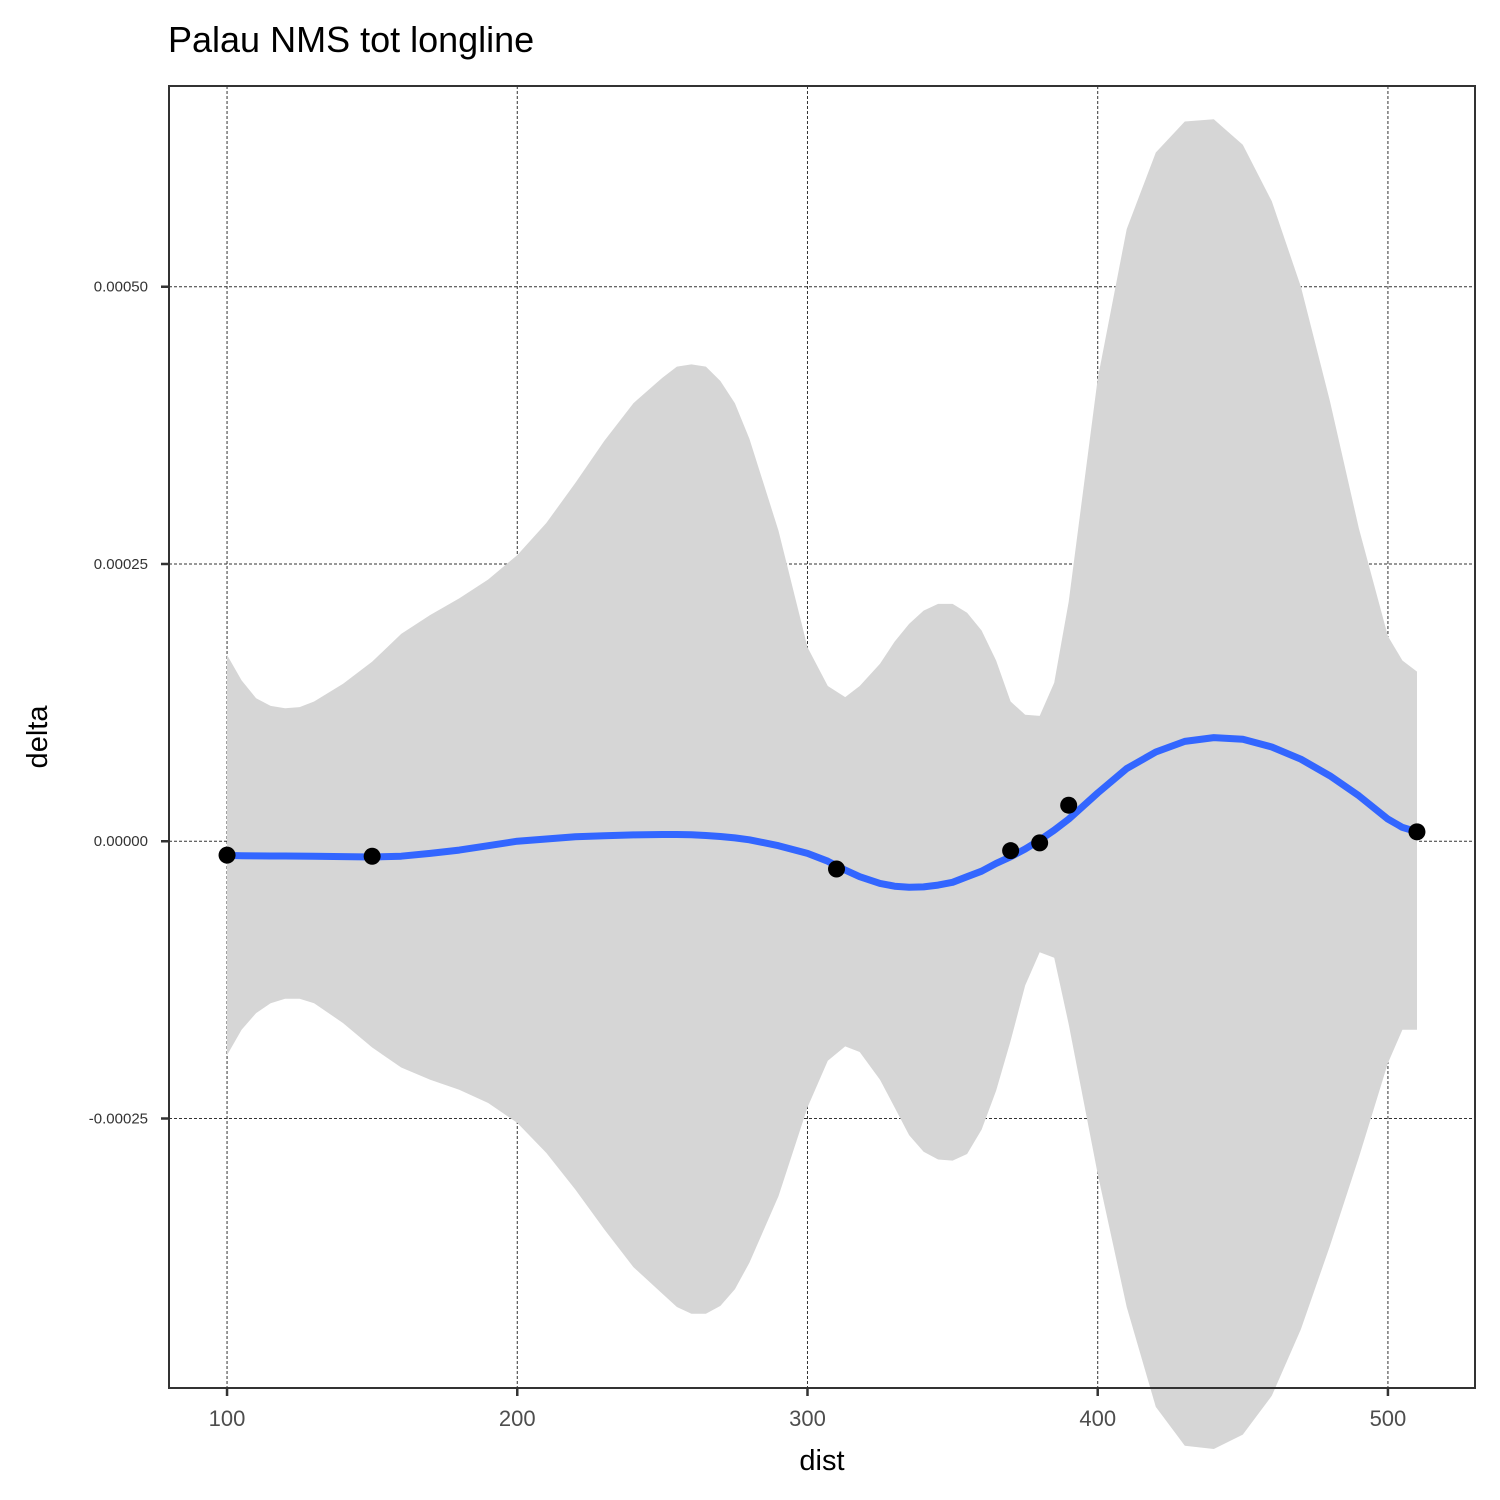 Image resolution: width=1500 pixels, height=1500 pixels. I want to click on x-tick-label: 300, so click(807, 1418).